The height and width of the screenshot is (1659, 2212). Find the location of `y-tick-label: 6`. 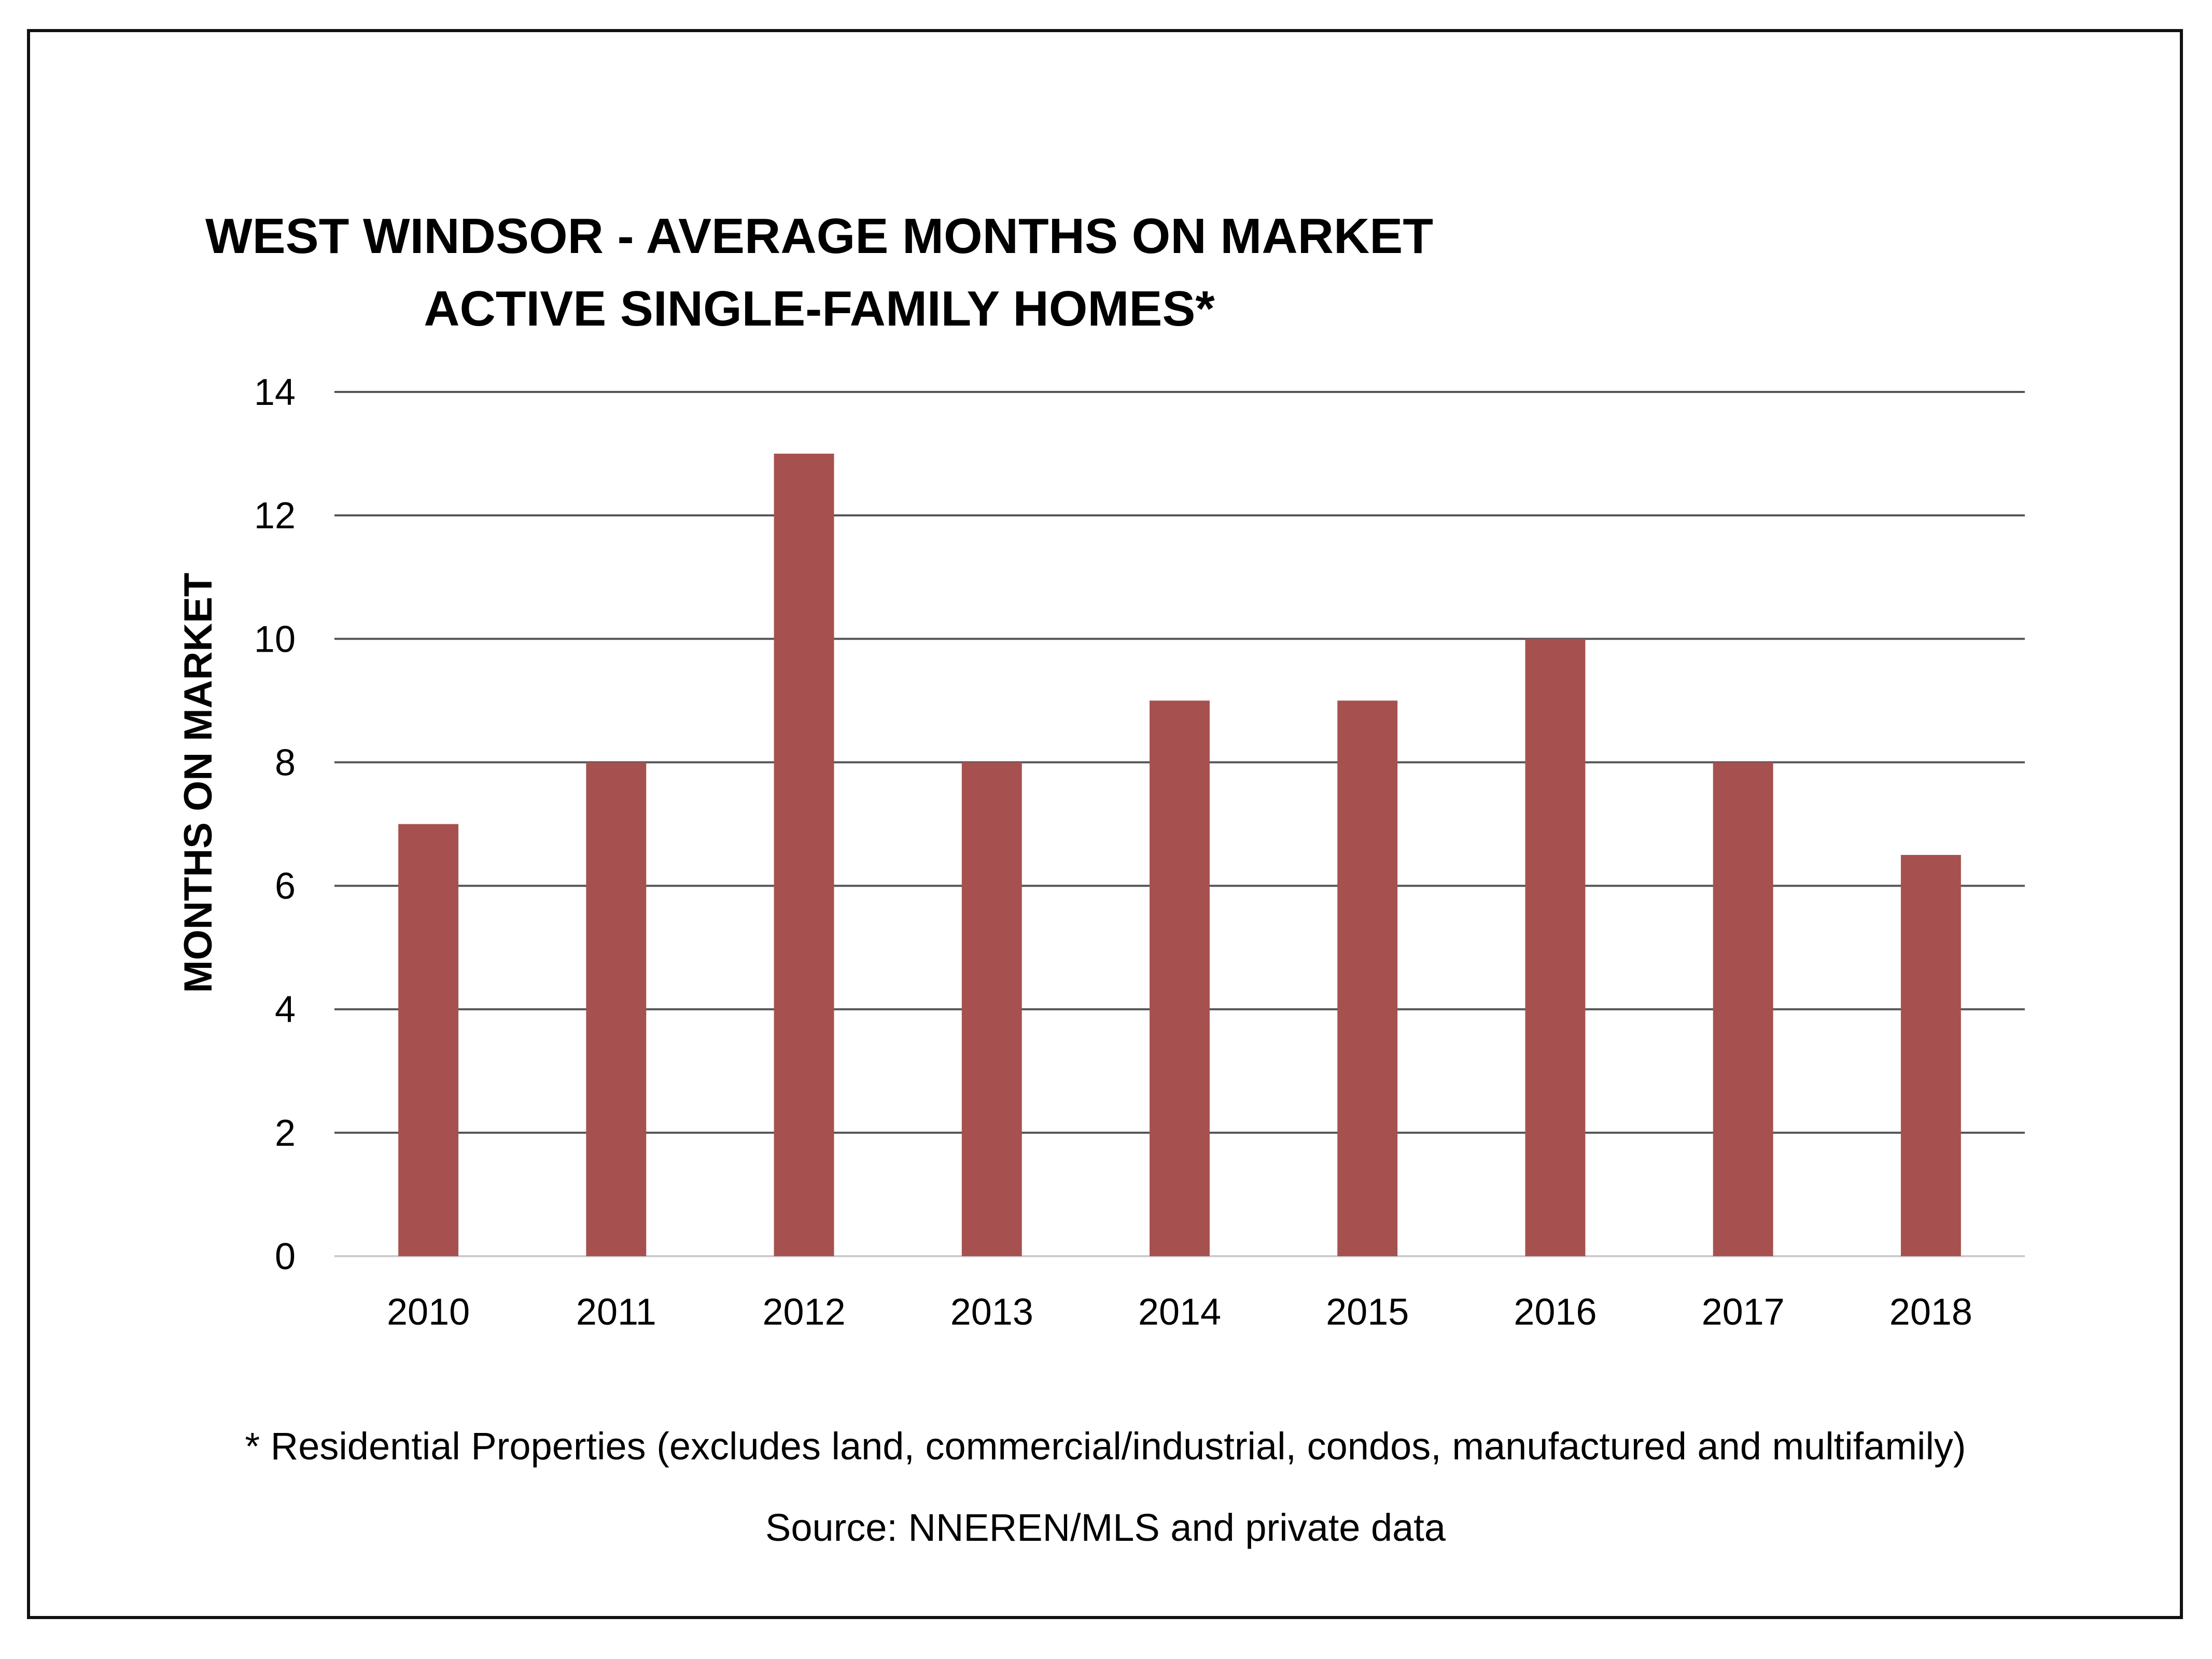

y-tick-label: 6 is located at coordinates (285, 886).